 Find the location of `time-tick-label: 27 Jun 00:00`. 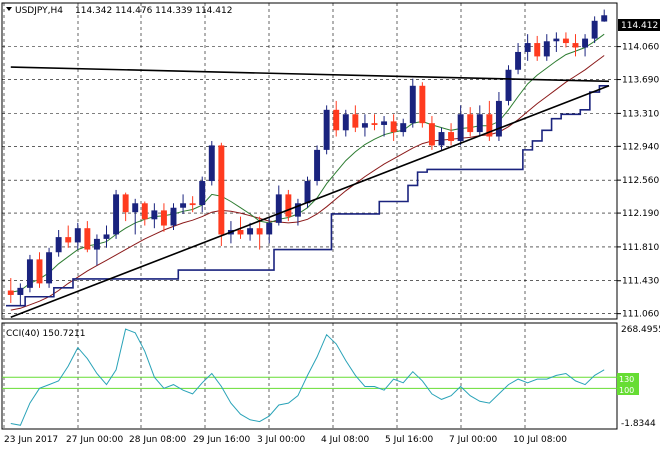

time-tick-label: 27 Jun 00:00 is located at coordinates (94, 440).